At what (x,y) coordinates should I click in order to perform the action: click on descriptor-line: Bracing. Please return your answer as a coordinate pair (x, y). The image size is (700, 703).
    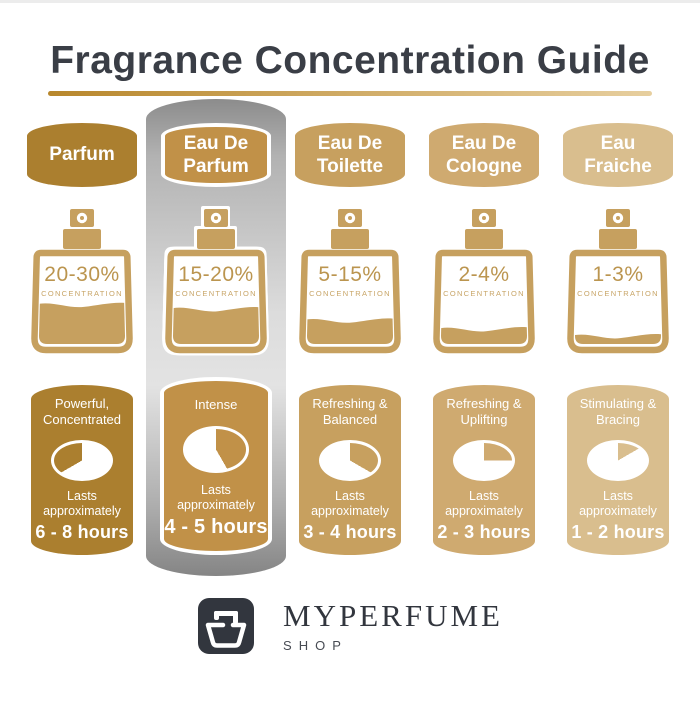
    Looking at the image, I should click on (618, 420).